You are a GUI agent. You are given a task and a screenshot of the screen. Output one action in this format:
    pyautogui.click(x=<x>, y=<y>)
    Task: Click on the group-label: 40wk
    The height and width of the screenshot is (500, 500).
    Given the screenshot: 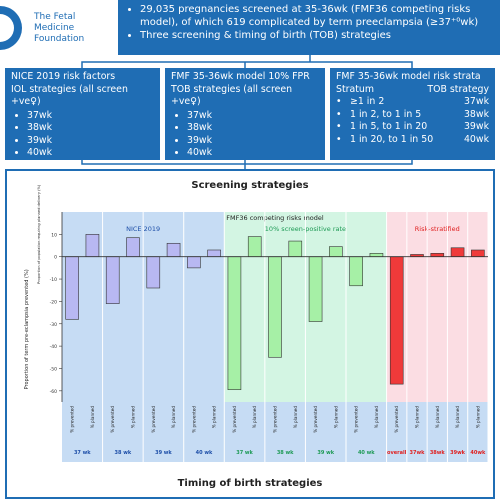 What is the action you would take?
    pyautogui.click(x=478, y=453)
    